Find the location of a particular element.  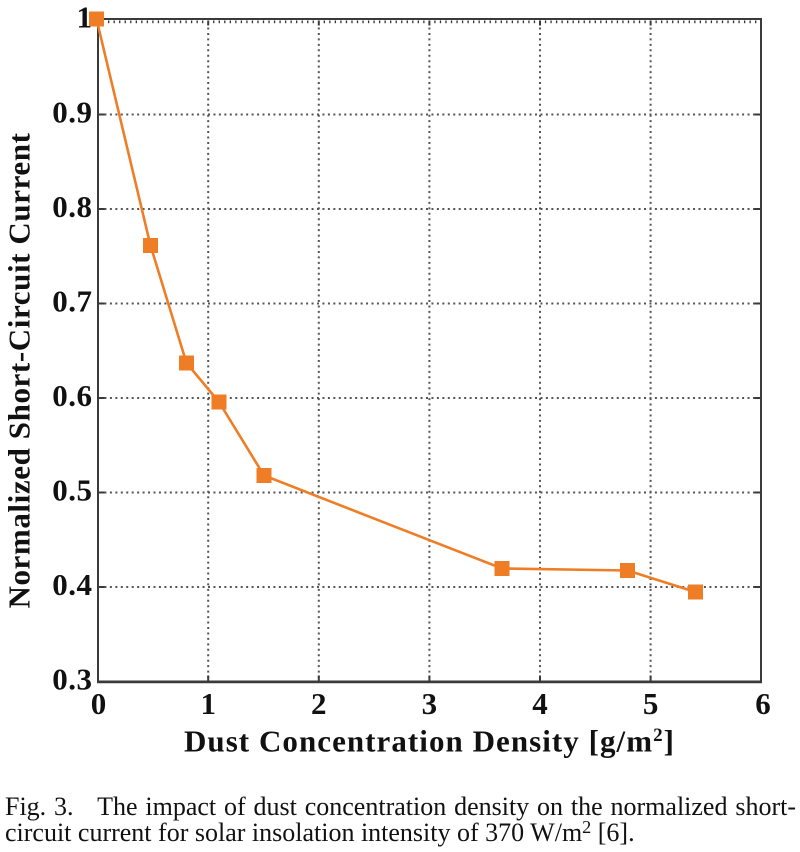

svg-text: 0.4 is located at coordinates (72, 584).